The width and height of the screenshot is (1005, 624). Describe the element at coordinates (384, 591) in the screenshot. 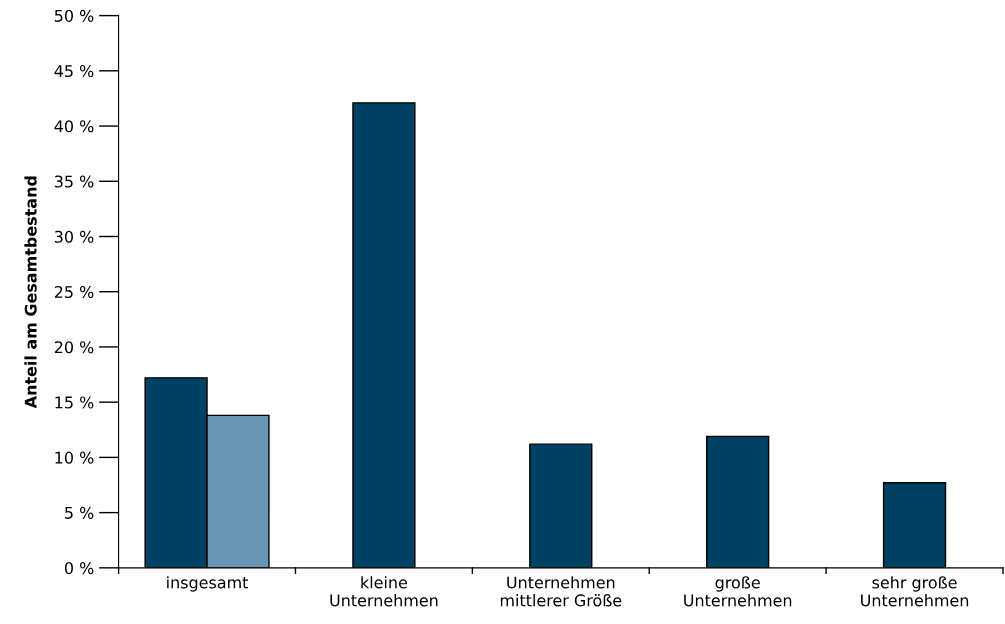

I see `x-tick-label: kleine Unternehmen` at that location.